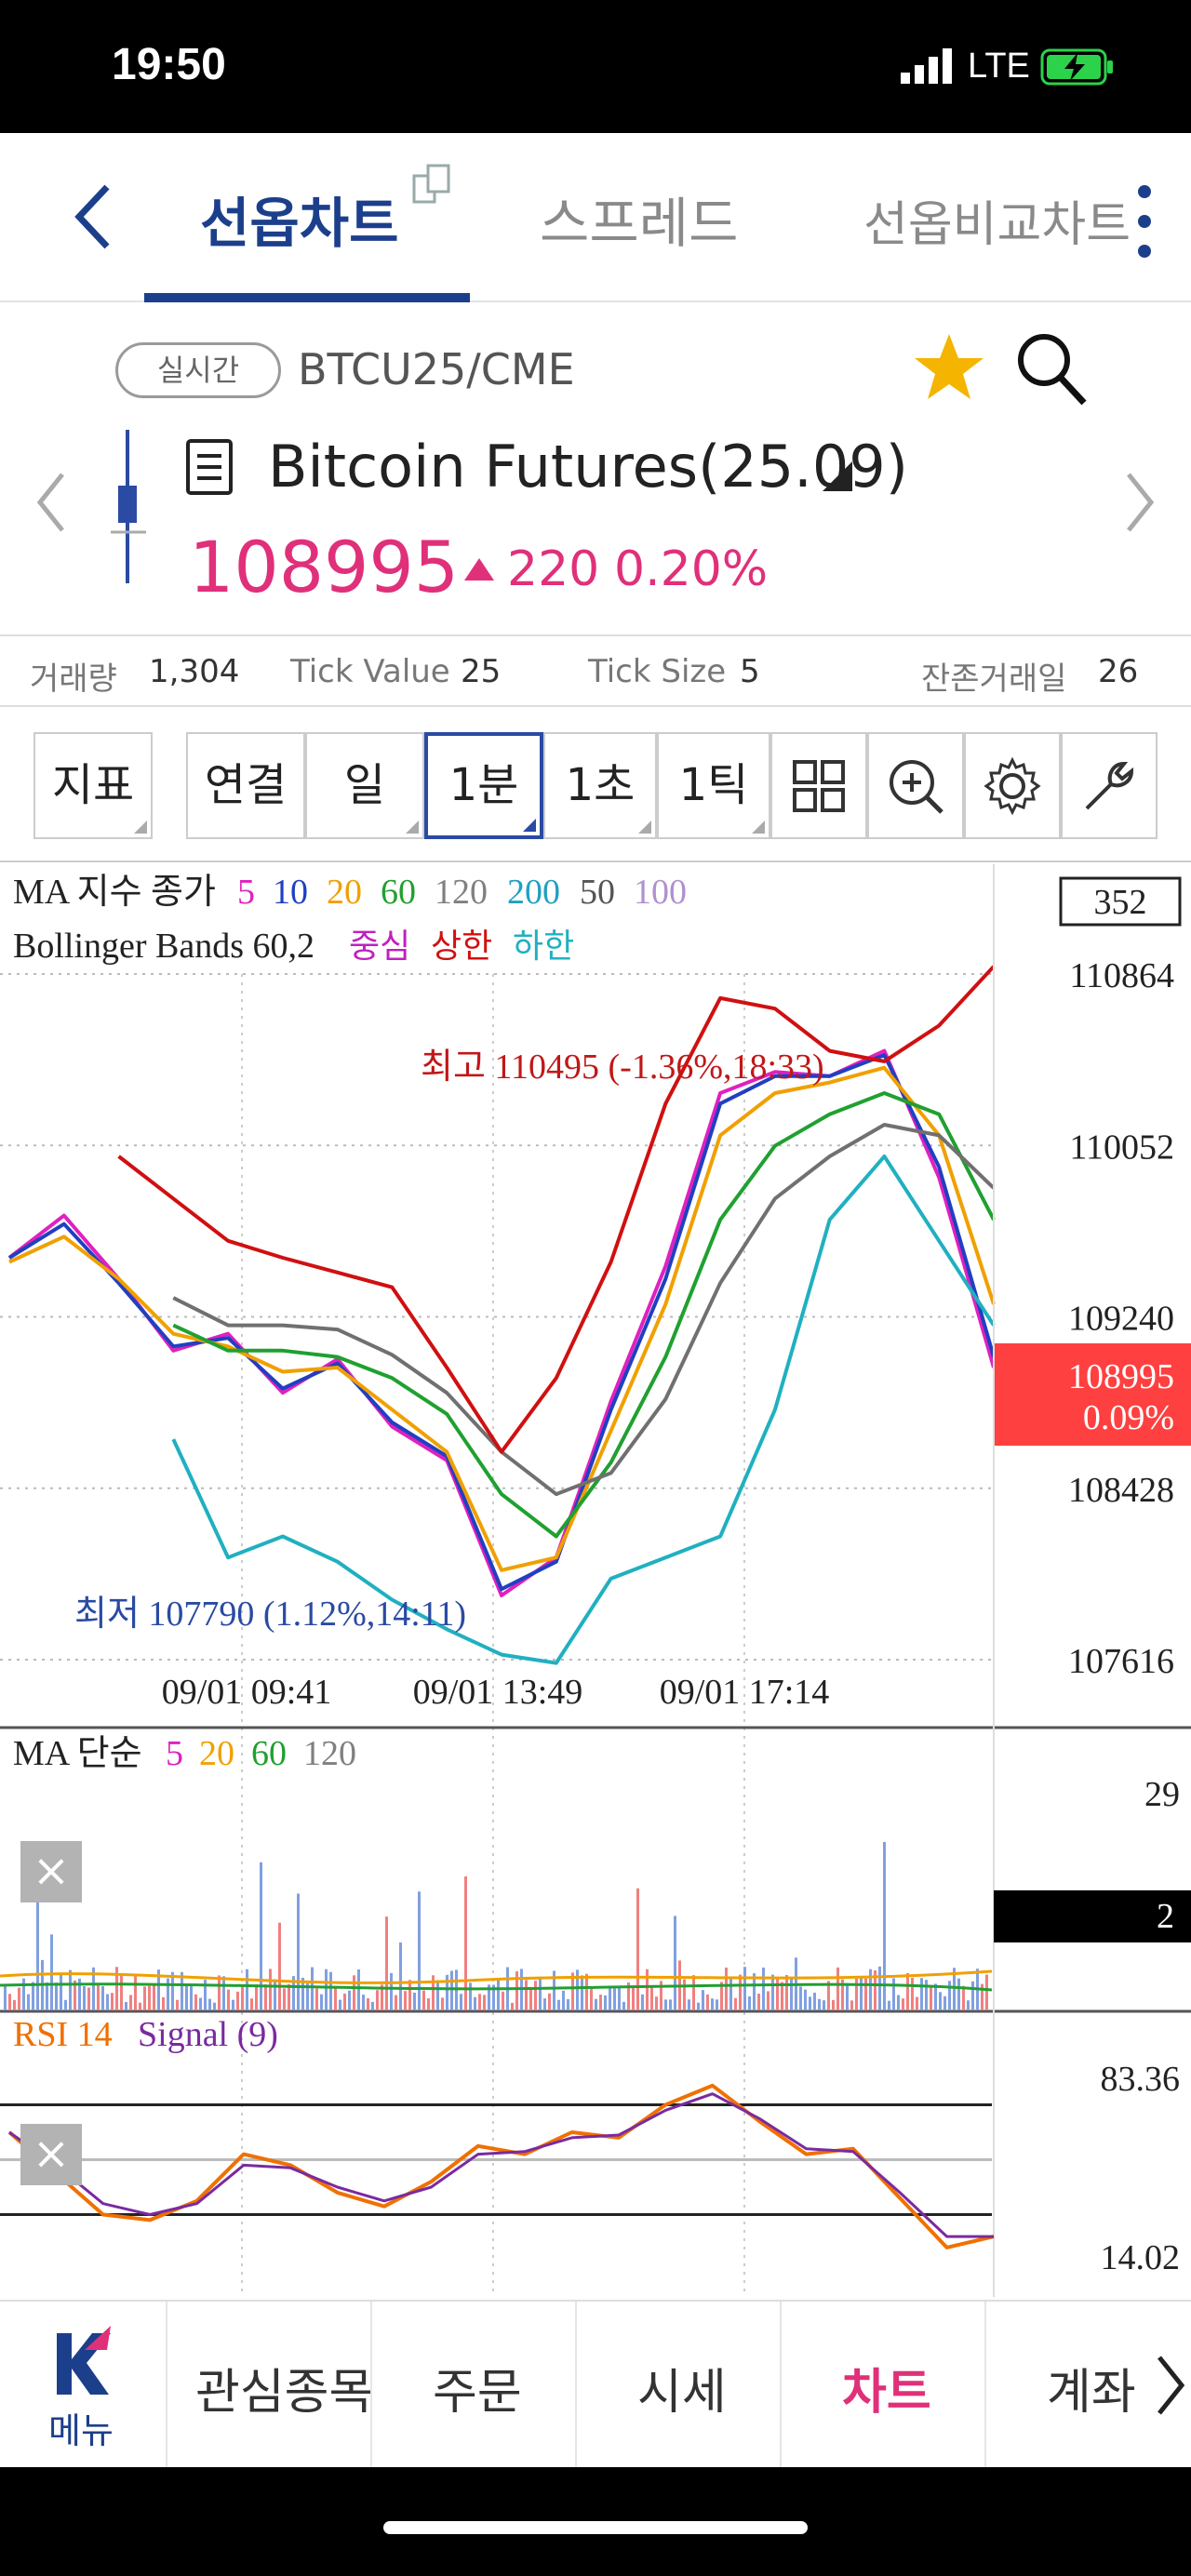 The height and width of the screenshot is (2576, 1191). Describe the element at coordinates (949, 367) in the screenshot. I see `star-icon` at that location.